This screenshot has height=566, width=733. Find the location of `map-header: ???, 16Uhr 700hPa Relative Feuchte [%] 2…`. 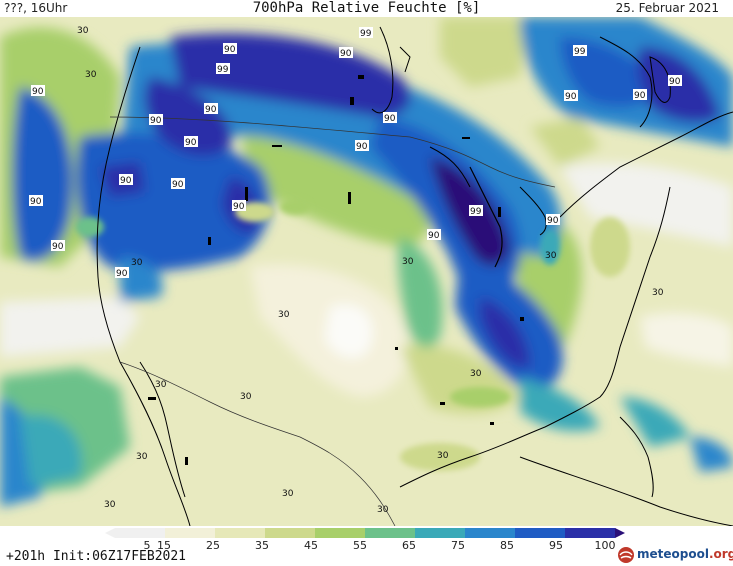

map-header: ???, 16Uhr 700hPa Relative Feuchte [%] 2… is located at coordinates (366, 8).